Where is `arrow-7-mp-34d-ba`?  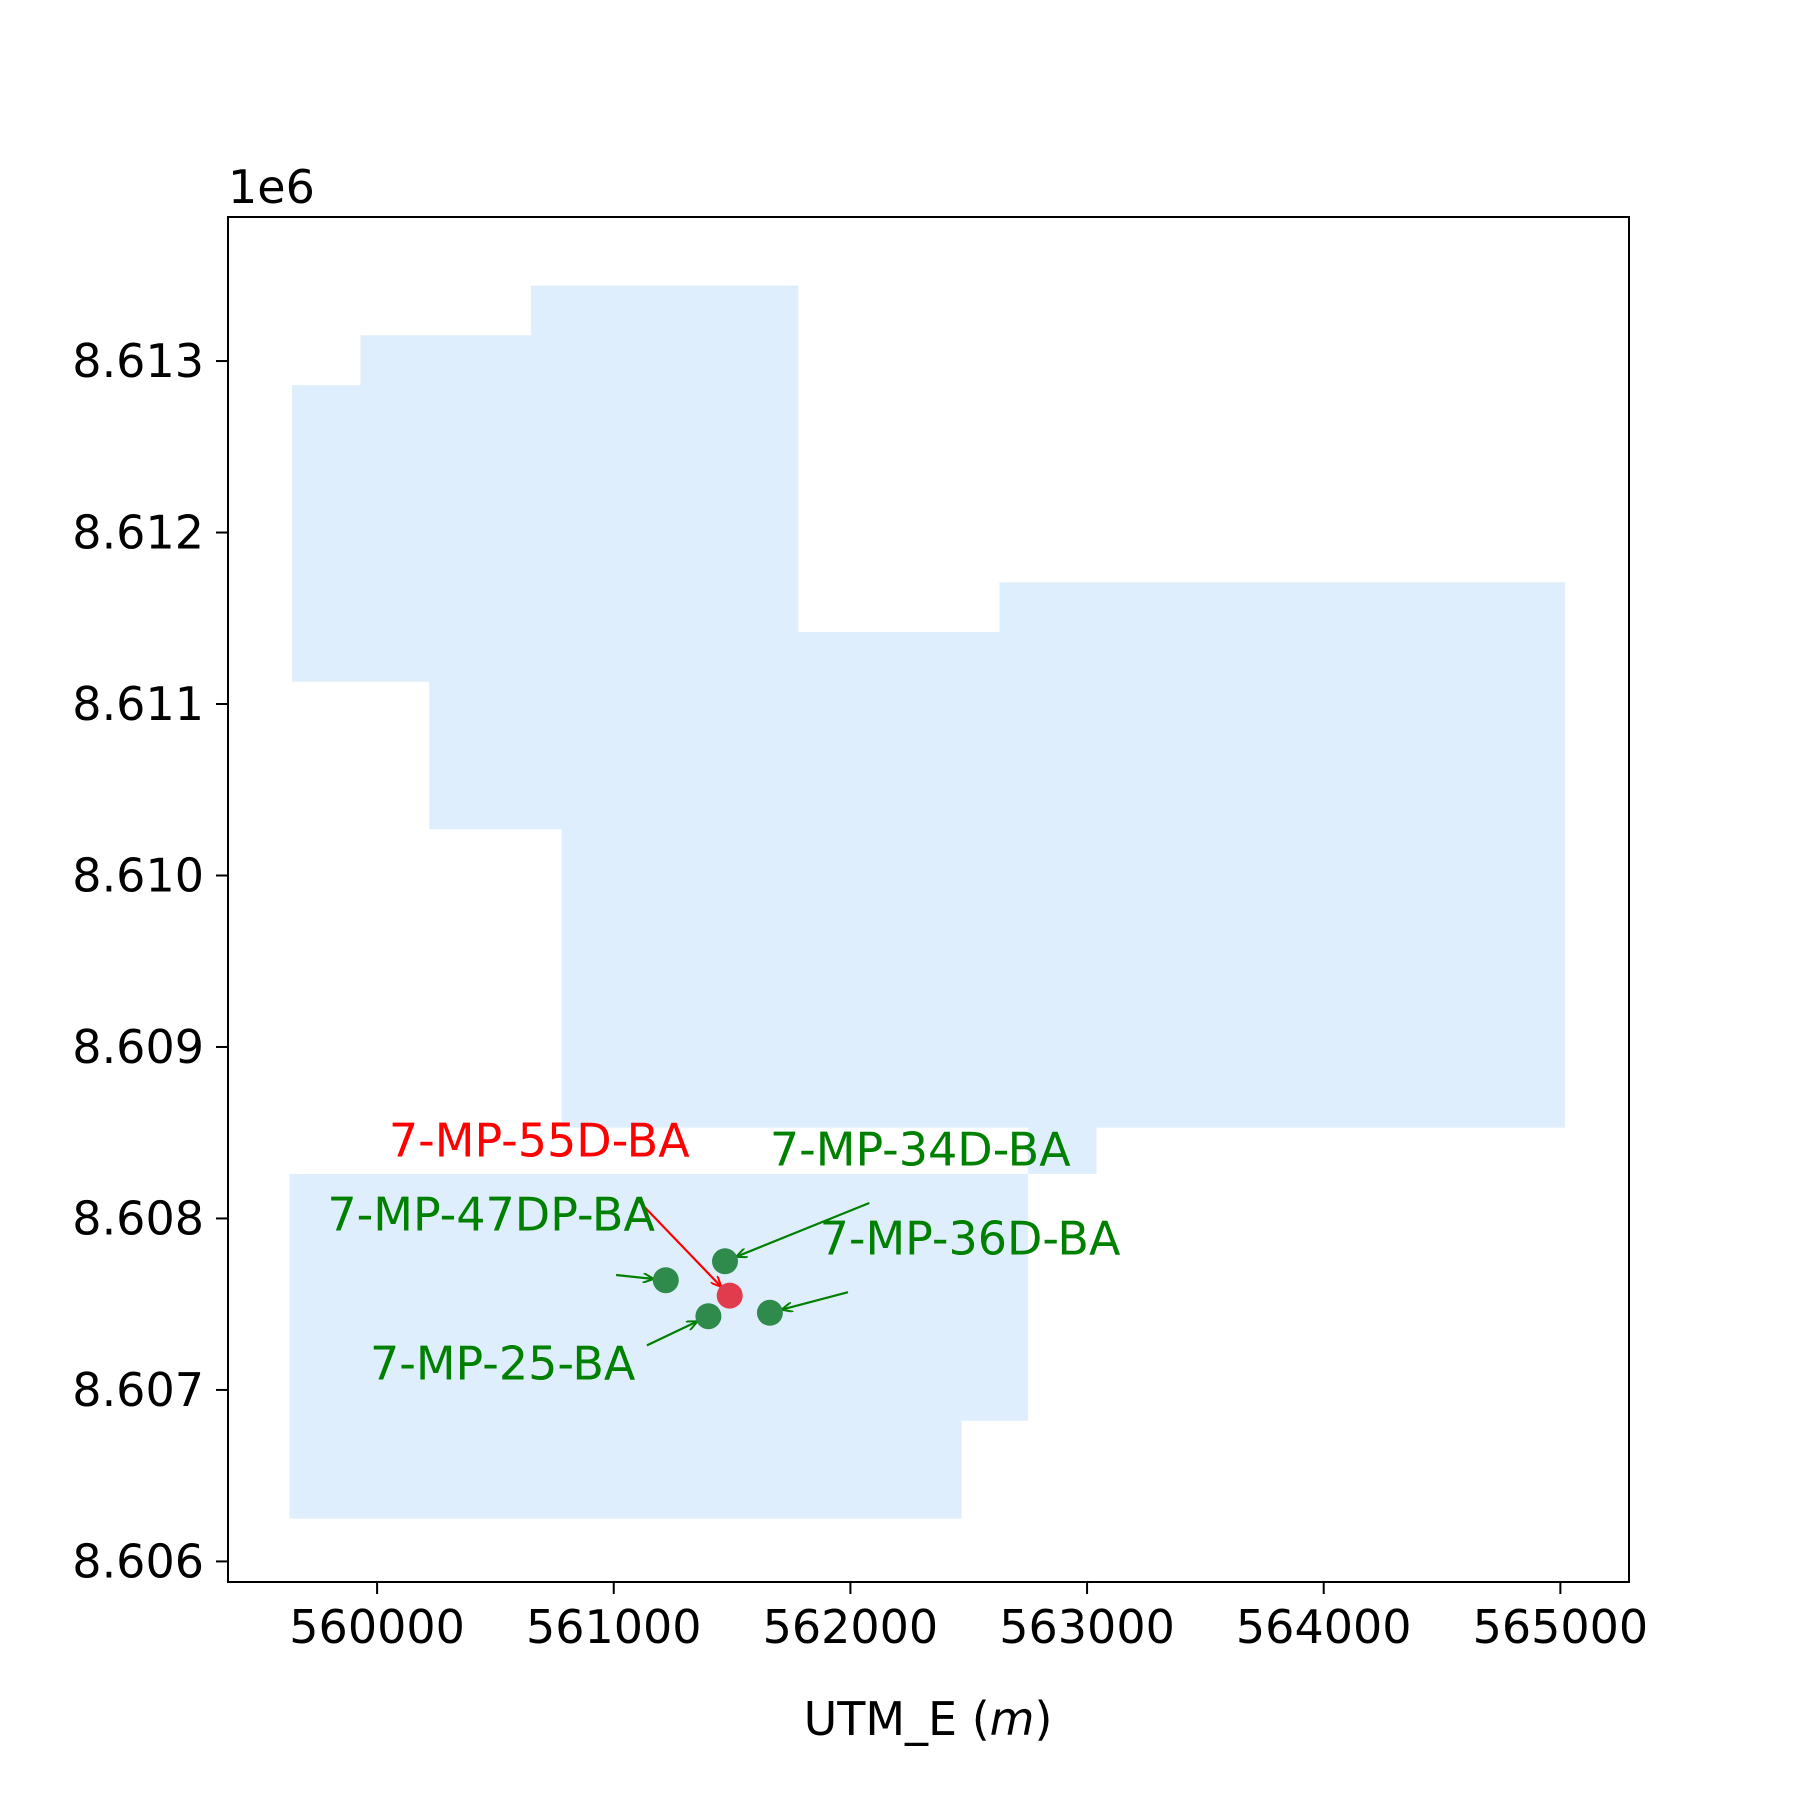 arrow-7-mp-34d-ba is located at coordinates (803, 1229).